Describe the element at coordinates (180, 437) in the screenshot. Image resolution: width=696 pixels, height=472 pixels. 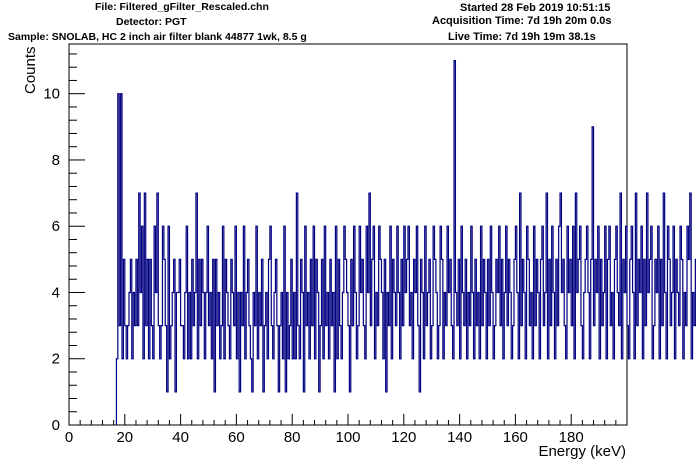
I see `x-tick-label: 40` at that location.